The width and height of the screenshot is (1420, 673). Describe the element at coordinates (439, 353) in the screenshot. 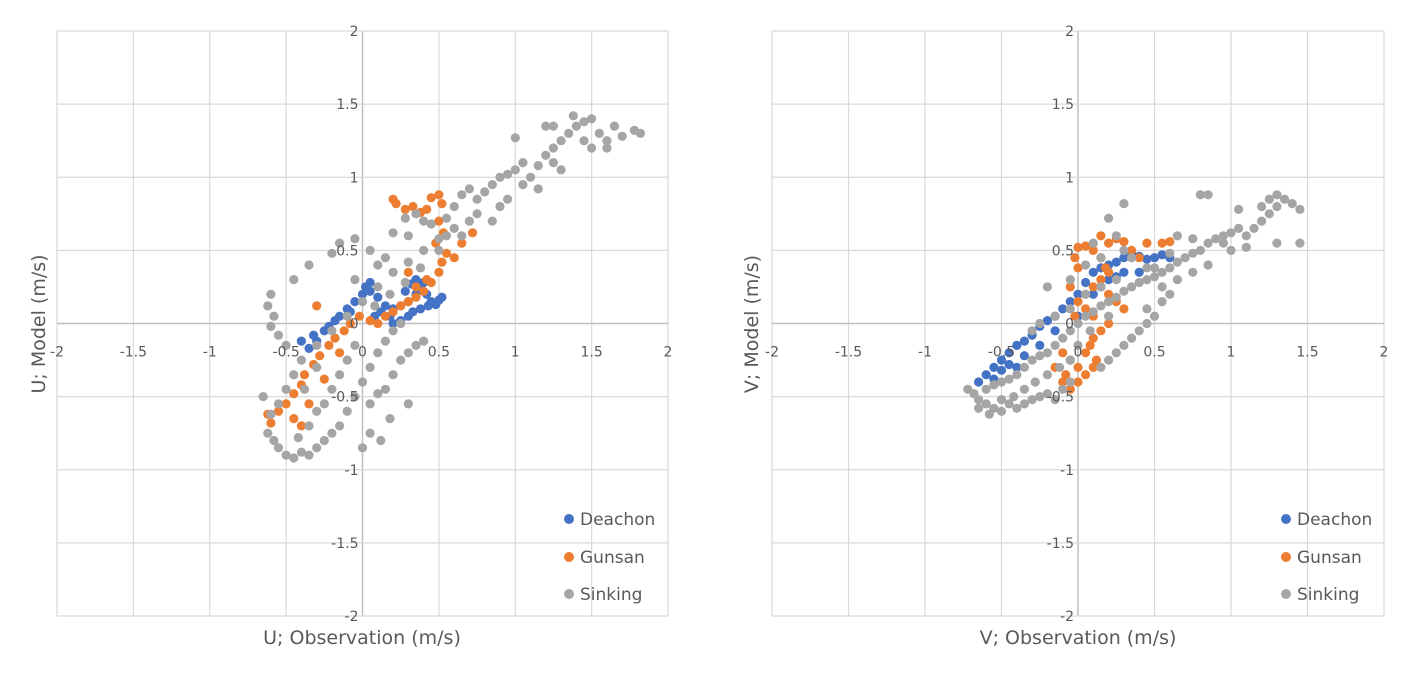

I see `u-x-tick-label: 0.5` at that location.